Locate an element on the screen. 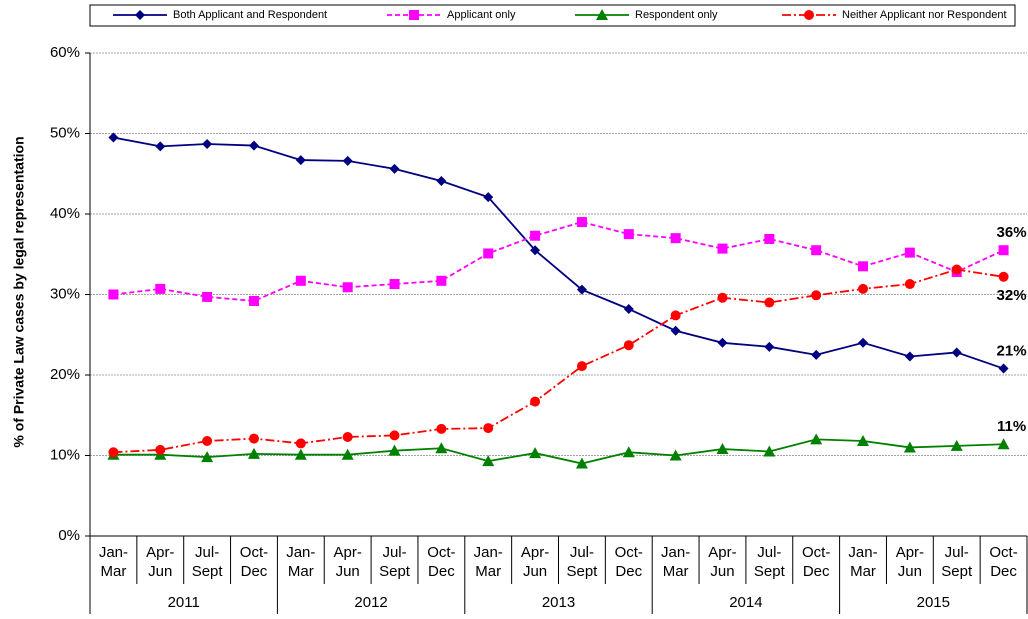 Image resolution: width=1028 pixels, height=619 pixels. data-label: 36% is located at coordinates (1012, 232).